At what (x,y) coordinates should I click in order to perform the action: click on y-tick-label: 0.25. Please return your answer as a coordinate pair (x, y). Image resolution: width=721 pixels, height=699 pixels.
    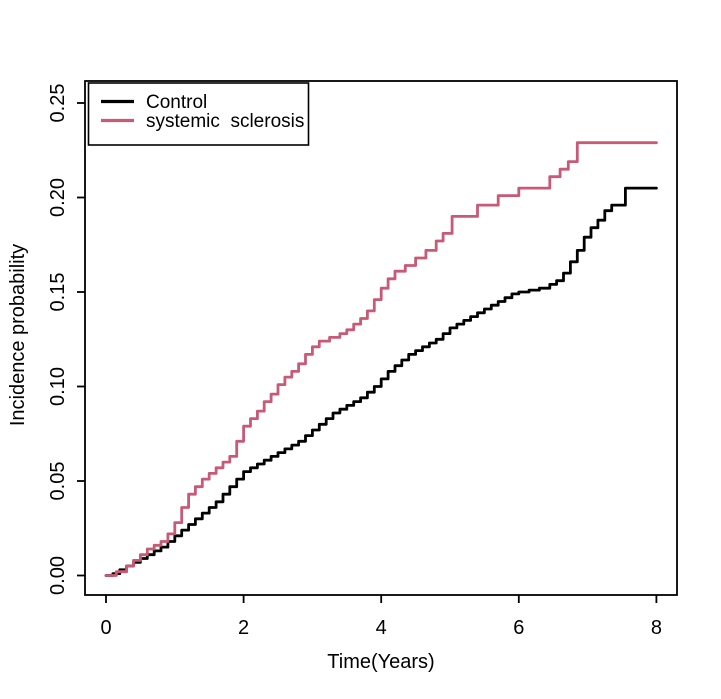
    Looking at the image, I should click on (58, 103).